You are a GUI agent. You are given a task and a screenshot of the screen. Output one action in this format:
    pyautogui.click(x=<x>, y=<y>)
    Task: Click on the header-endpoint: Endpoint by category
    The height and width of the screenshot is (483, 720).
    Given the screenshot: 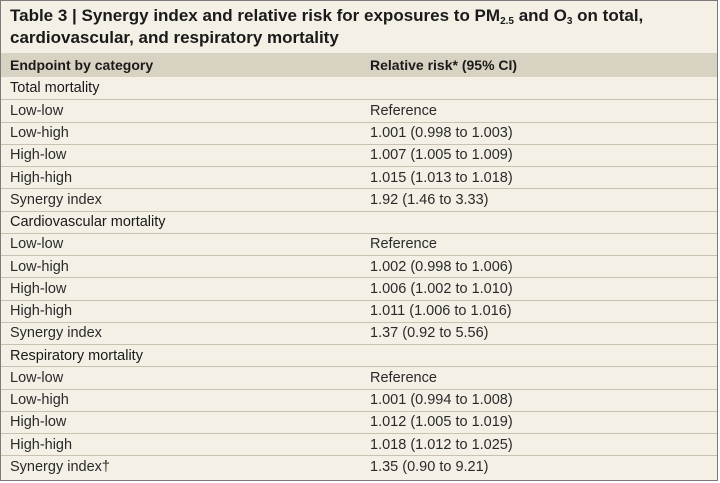 What is the action you would take?
    pyautogui.click(x=82, y=65)
    